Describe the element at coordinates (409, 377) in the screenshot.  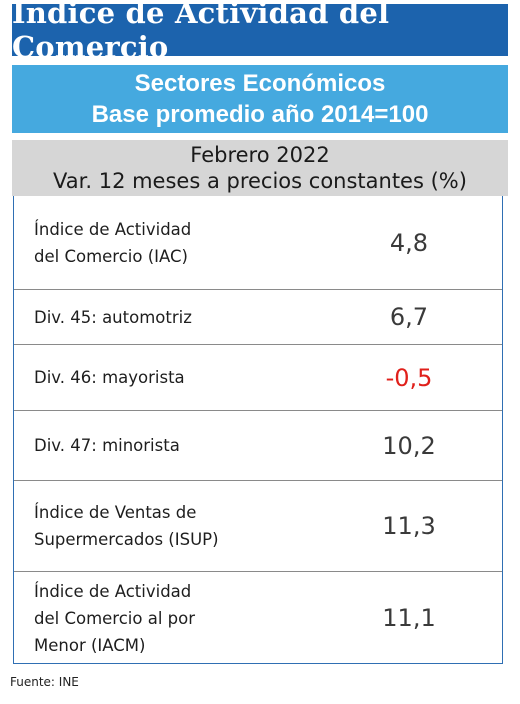
I see `row-value: -0,5` at that location.